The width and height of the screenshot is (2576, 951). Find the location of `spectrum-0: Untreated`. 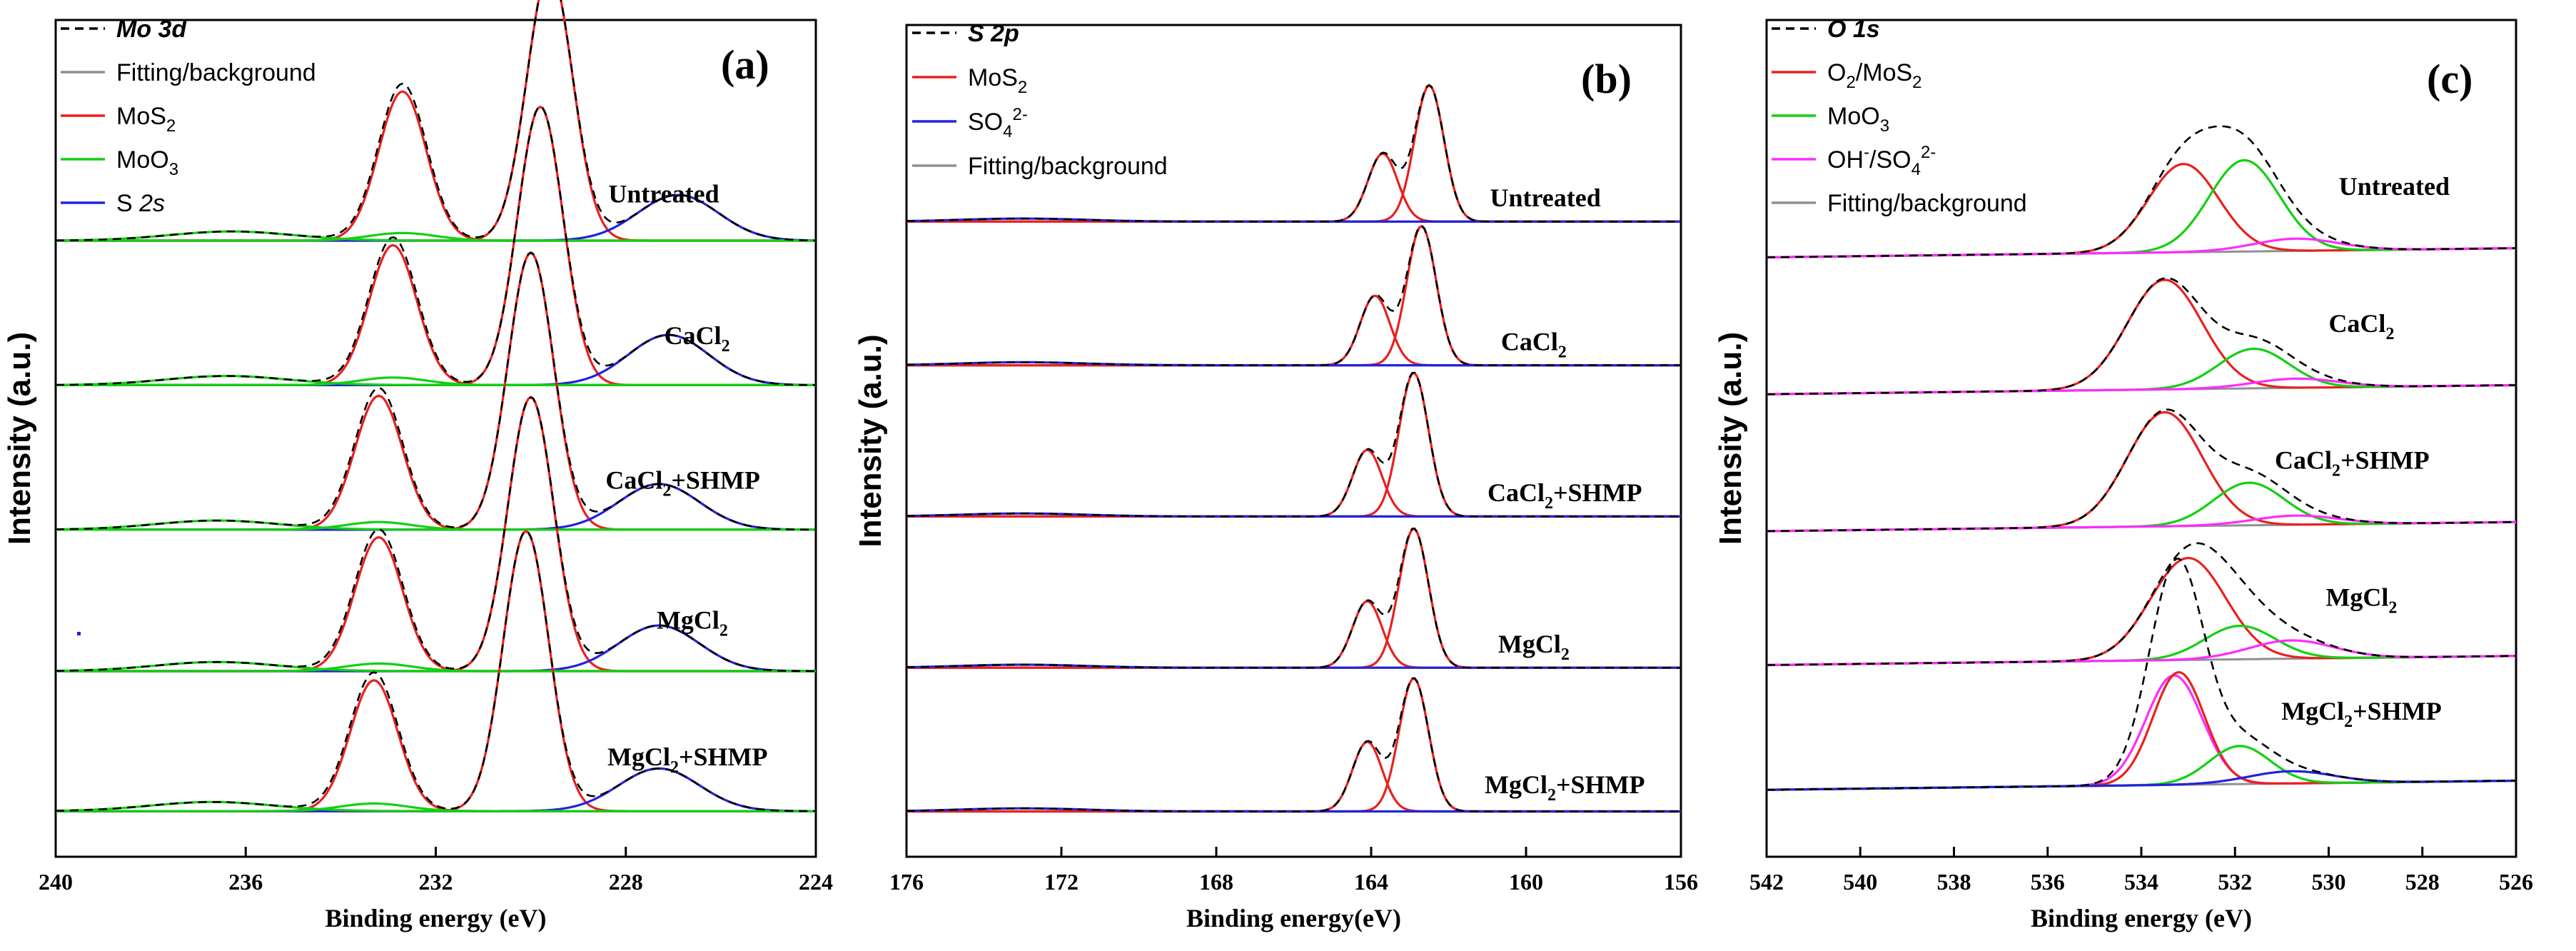

spectrum-0: Untreated is located at coordinates (2142, 191).